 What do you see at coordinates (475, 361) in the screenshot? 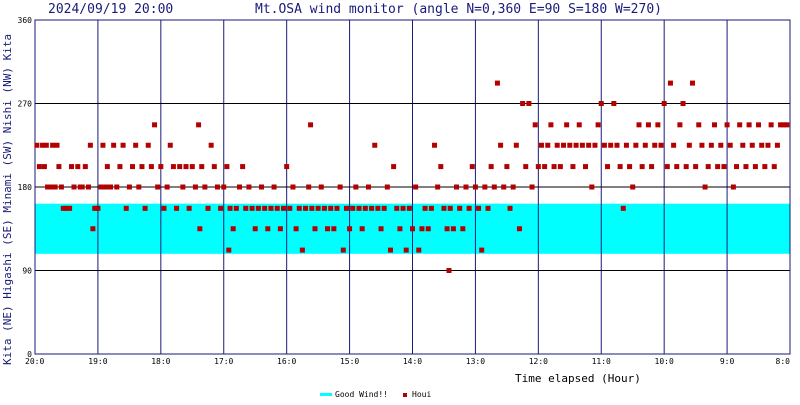
I see `x-tick-label: 13:0` at bounding box center [475, 361].